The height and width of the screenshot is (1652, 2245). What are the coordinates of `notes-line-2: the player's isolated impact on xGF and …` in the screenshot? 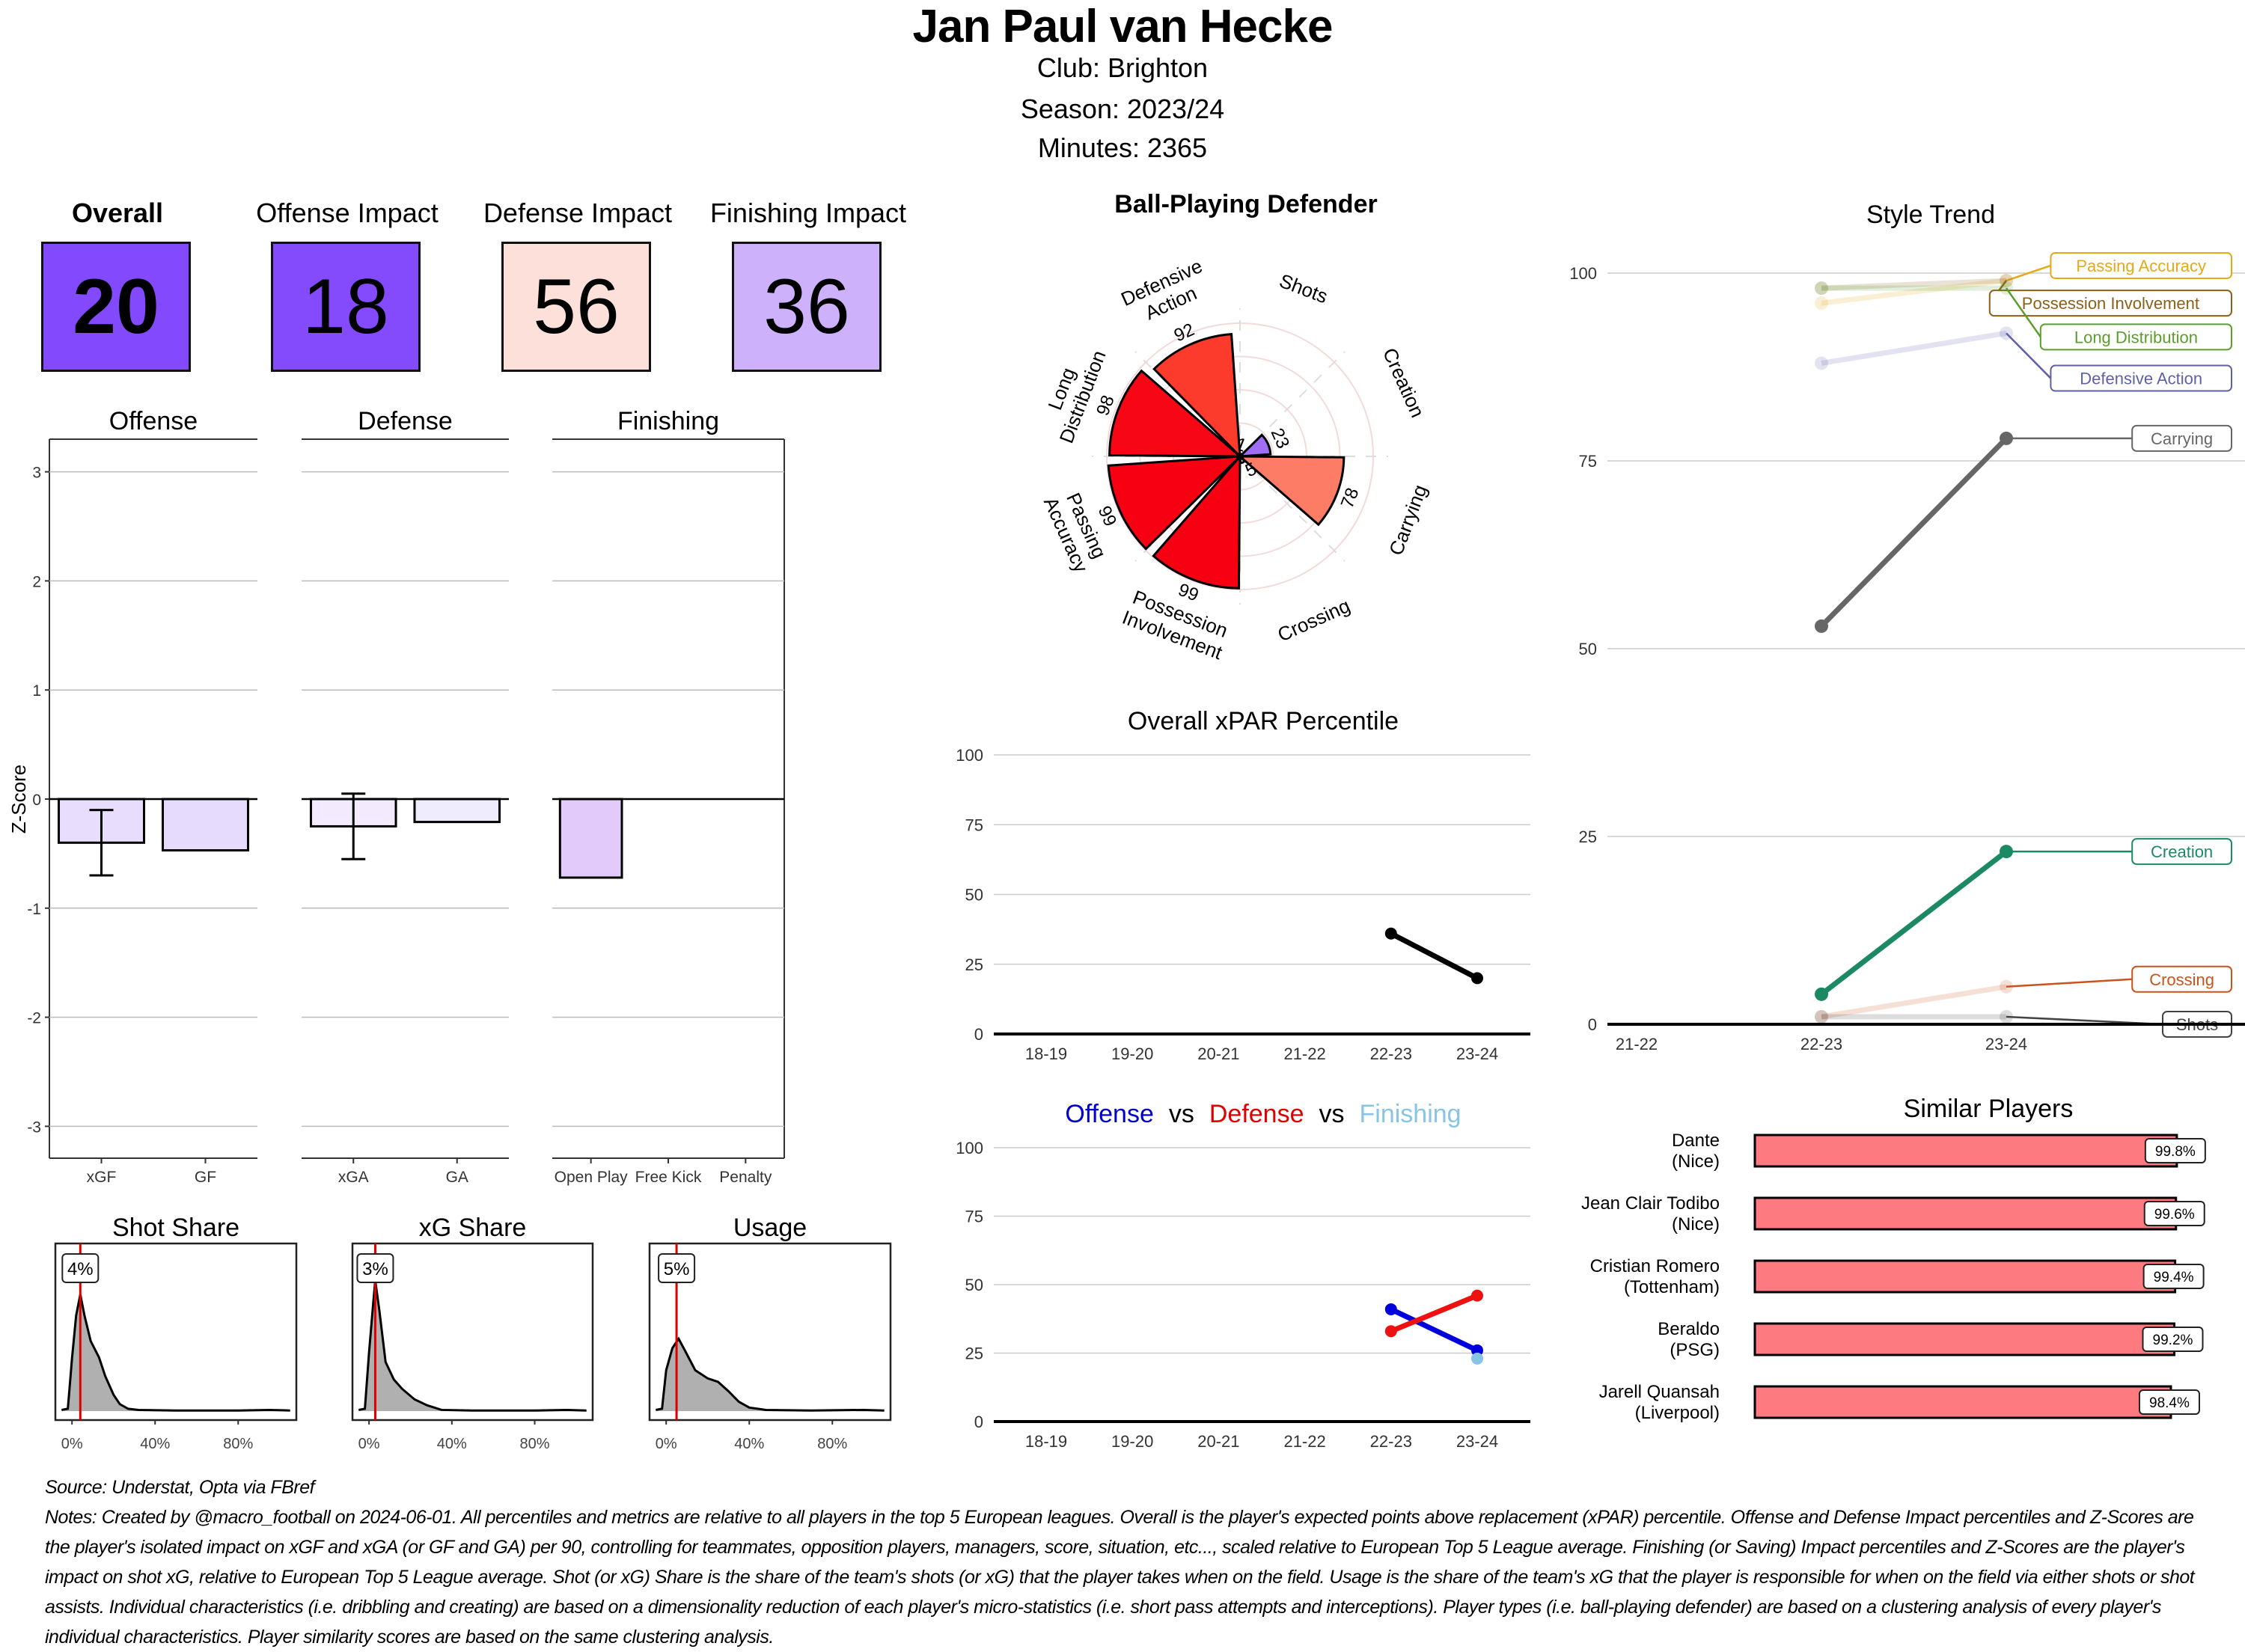 It's located at (1115, 1547).